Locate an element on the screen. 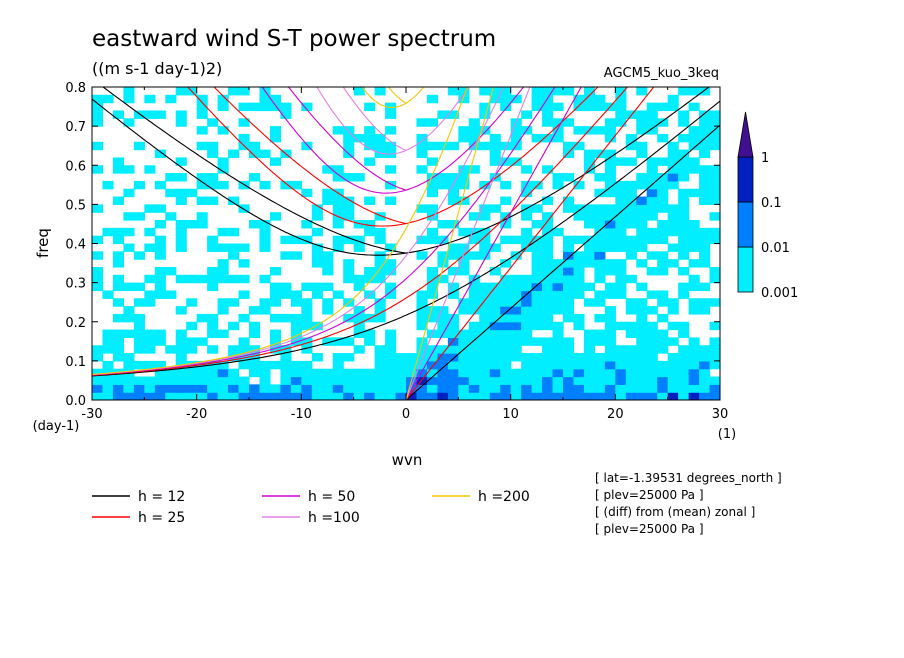 This screenshot has width=904, height=658. legend-label: h = 25 is located at coordinates (161, 518).